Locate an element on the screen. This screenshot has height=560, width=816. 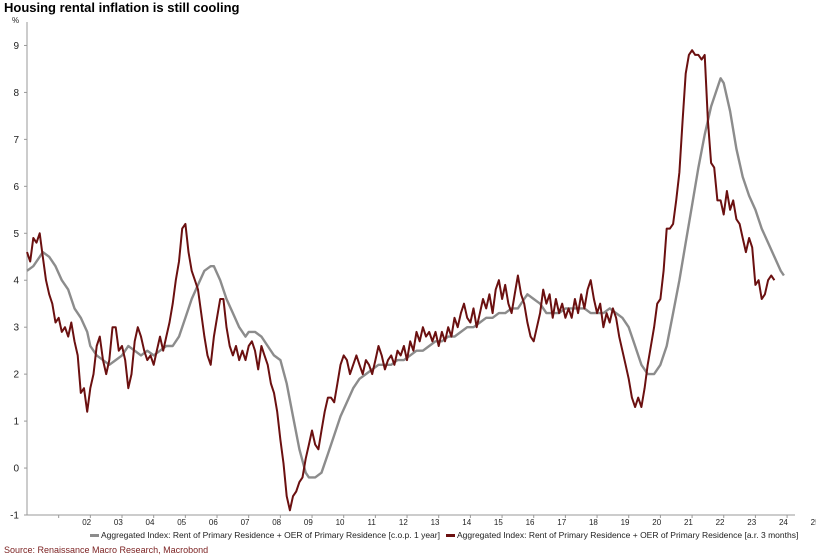
x-tick-label: 15 is located at coordinates (498, 522).